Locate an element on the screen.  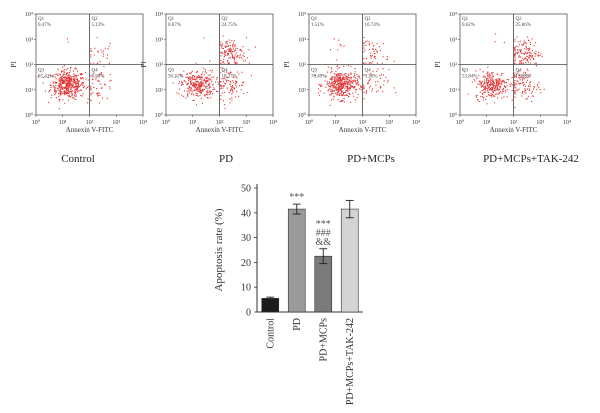
quadrant-q4-value: 8.98% is located at coordinates (98, 77).